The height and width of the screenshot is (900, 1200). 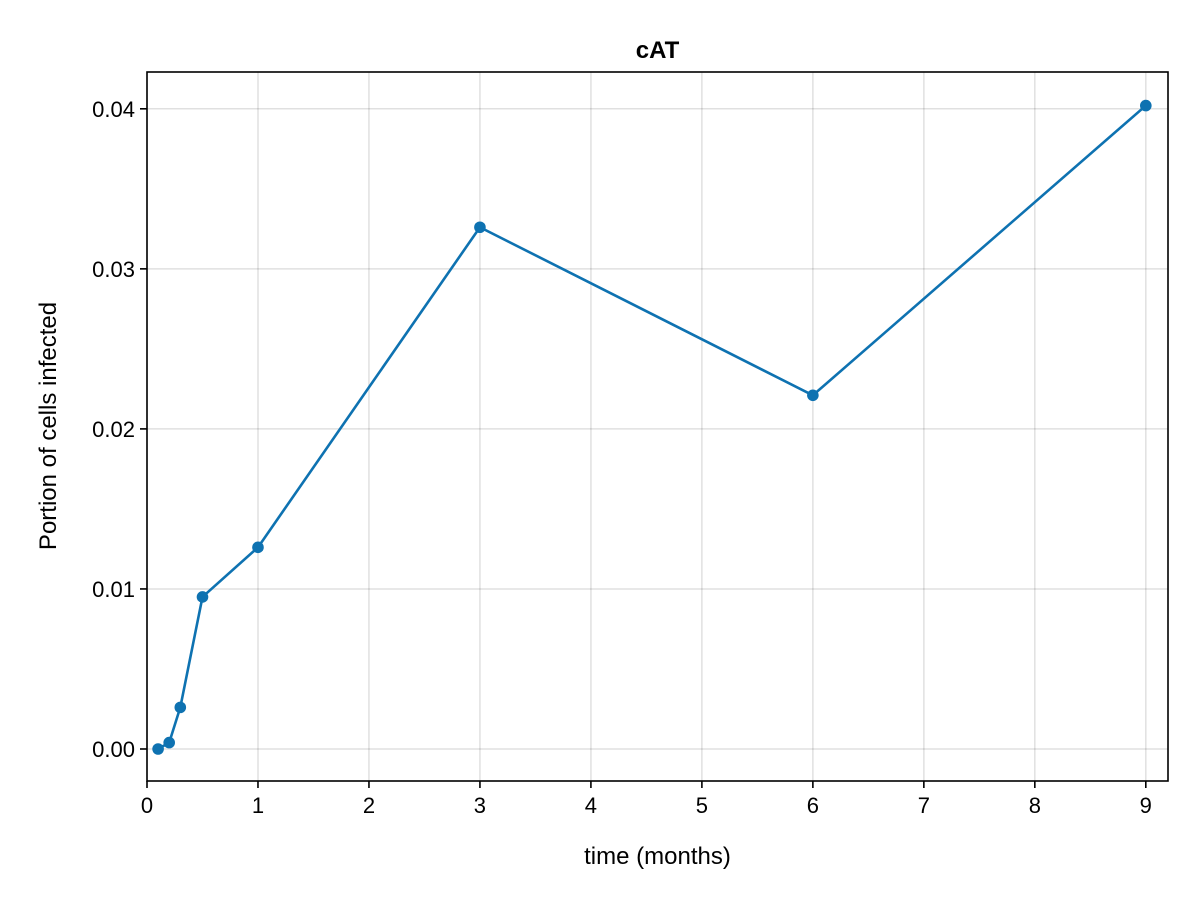 I want to click on x-tick-label: 3, so click(x=480, y=805).